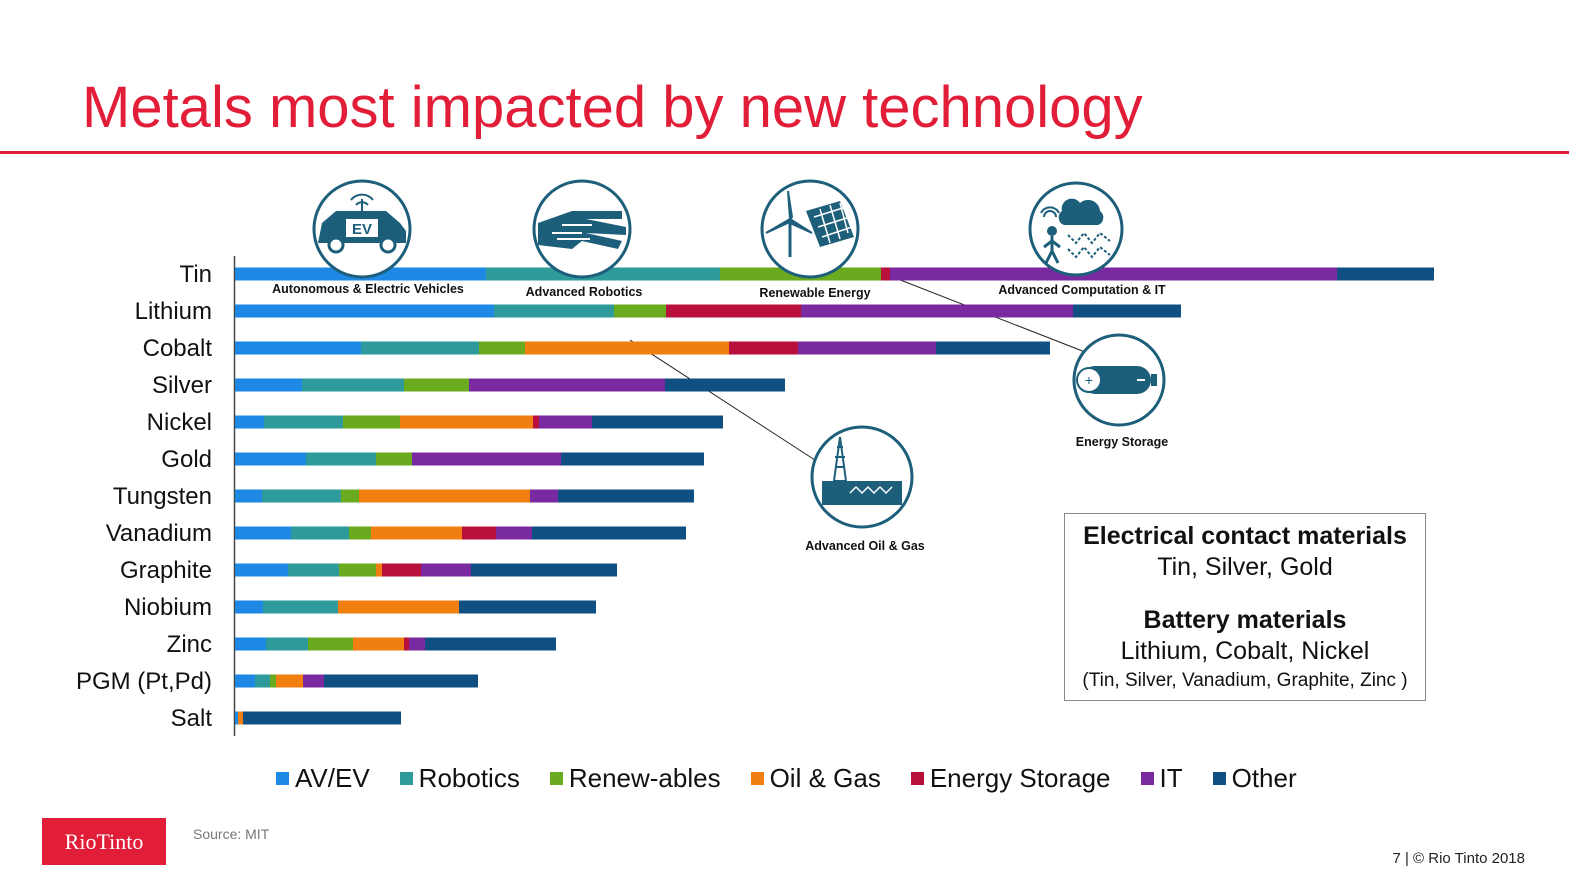 The image size is (1569, 876). I want to click on y-label-graphite: Graphite, so click(166, 570).